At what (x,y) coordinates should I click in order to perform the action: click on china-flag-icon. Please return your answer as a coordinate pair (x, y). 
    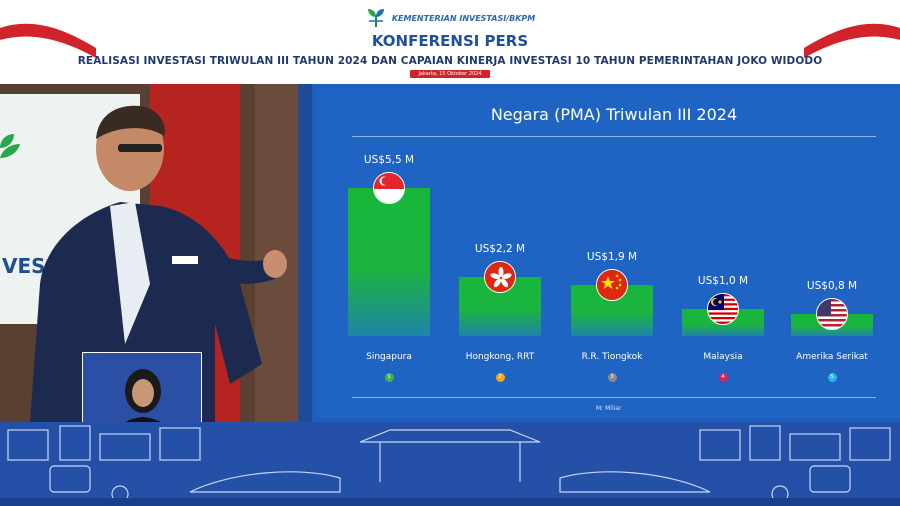
    Looking at the image, I should click on (612, 285).